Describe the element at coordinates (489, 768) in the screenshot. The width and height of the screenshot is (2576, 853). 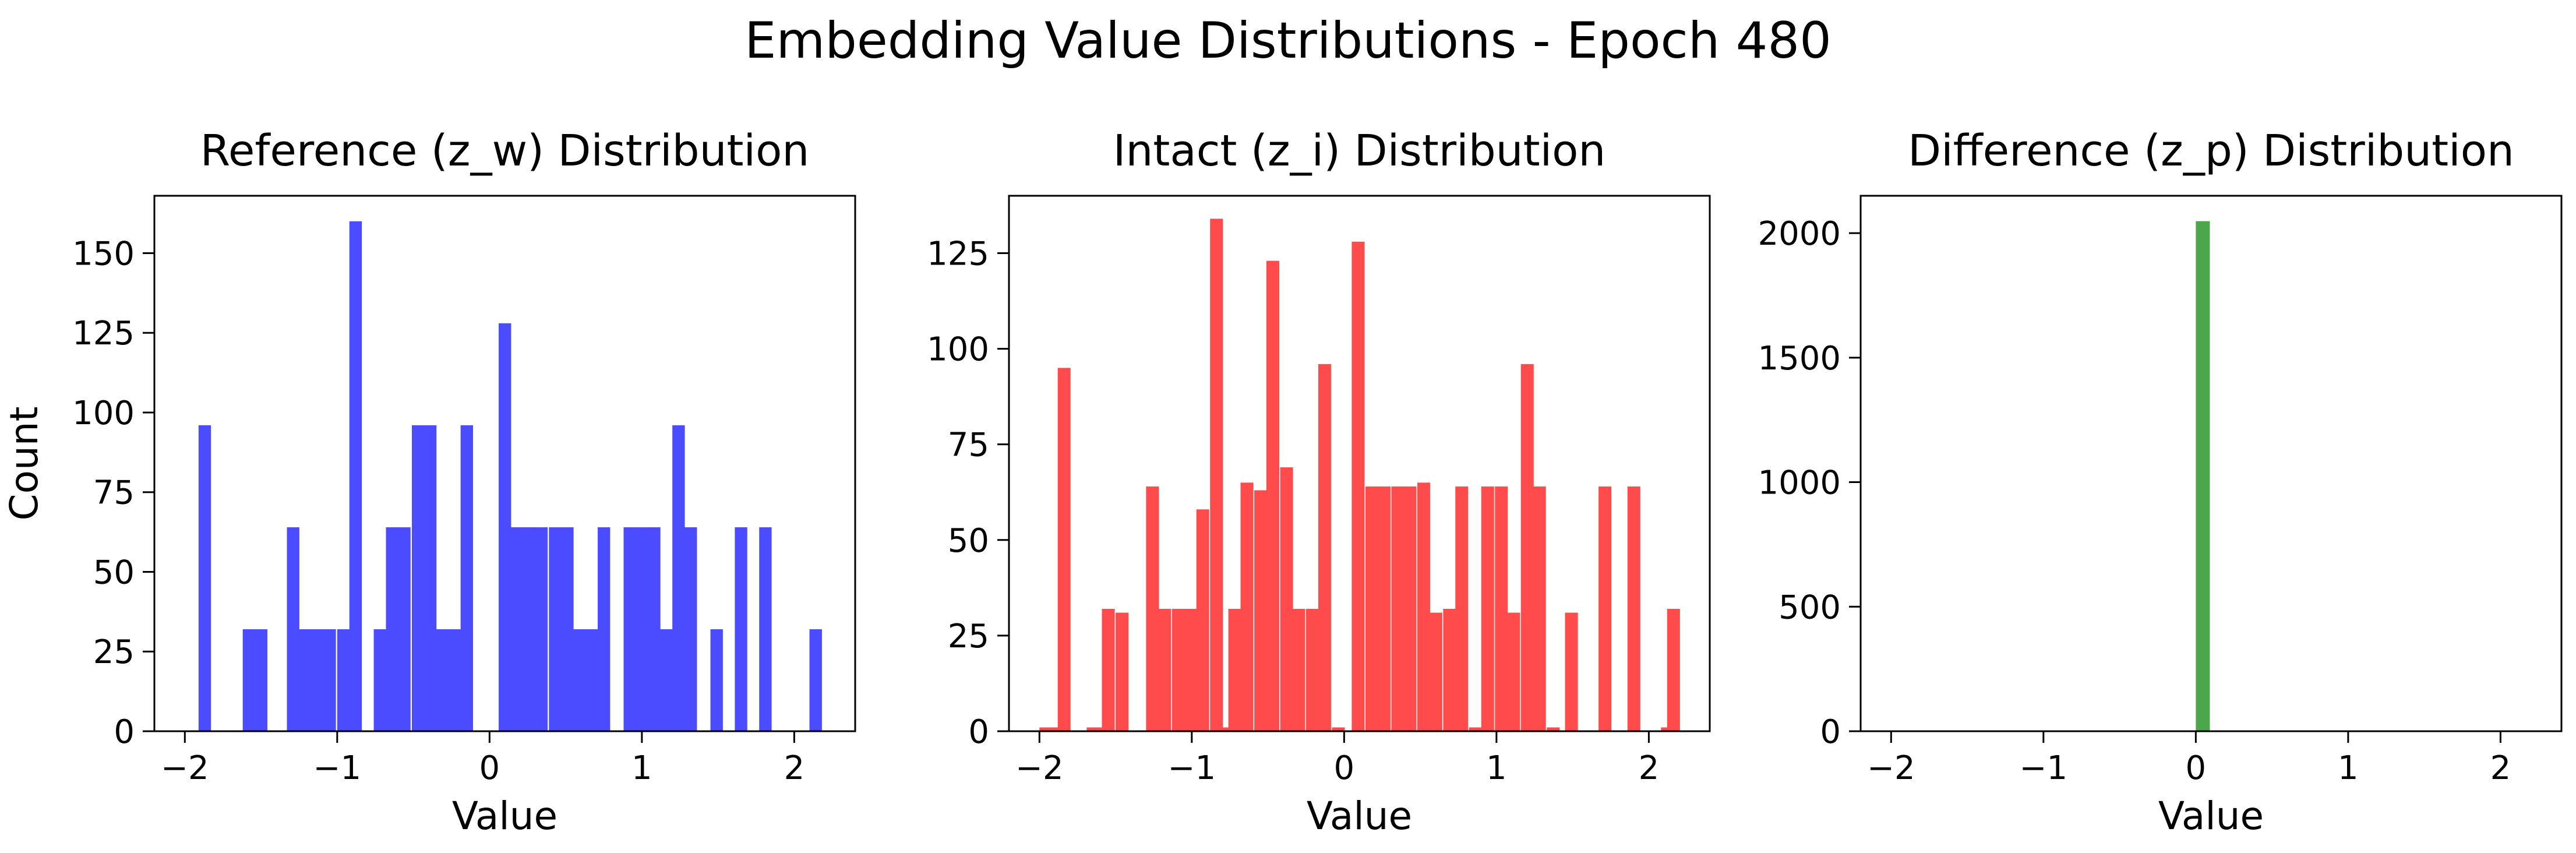
I see `x-tick-label-1-3: 0` at that location.